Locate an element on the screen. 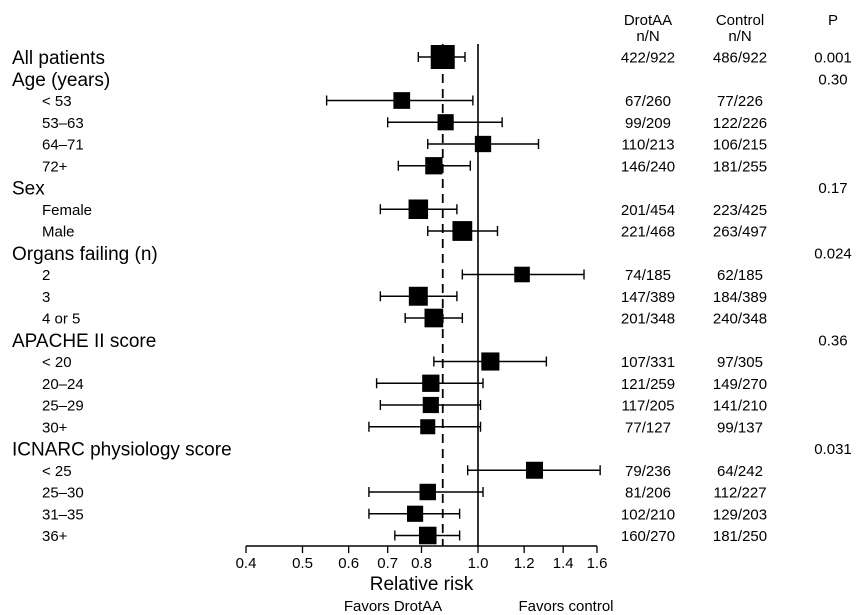 Image resolution: width=856 pixels, height=615 pixels. drotaa-count: 117/205 is located at coordinates (647, 406).